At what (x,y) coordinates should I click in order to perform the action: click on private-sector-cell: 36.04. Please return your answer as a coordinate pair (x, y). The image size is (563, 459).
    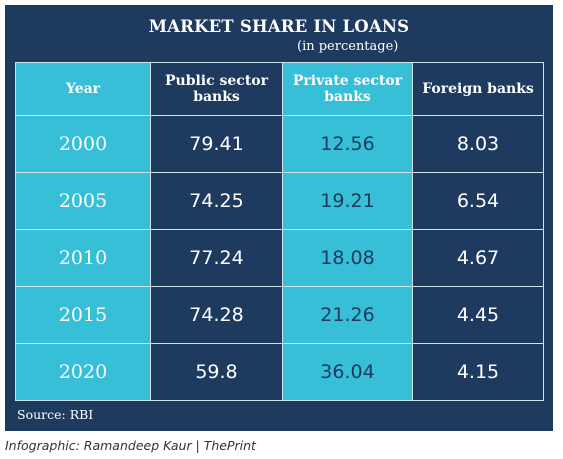
    Looking at the image, I should click on (347, 372).